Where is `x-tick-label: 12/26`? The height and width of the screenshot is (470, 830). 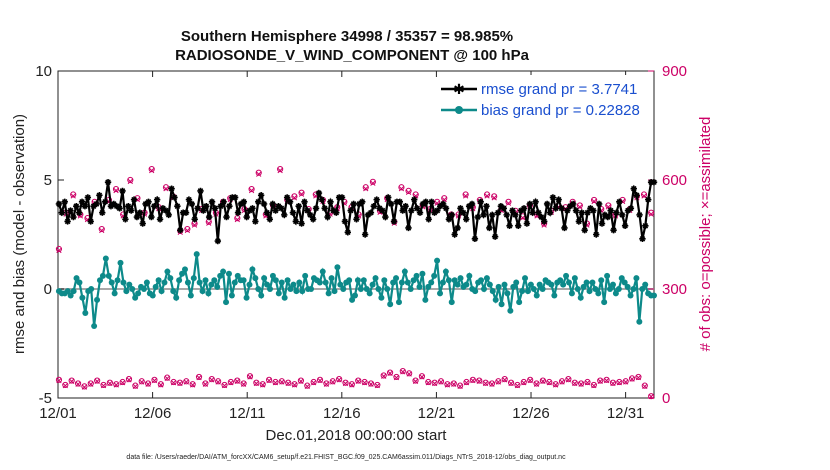
x-tick-label: 12/26 is located at coordinates (531, 413).